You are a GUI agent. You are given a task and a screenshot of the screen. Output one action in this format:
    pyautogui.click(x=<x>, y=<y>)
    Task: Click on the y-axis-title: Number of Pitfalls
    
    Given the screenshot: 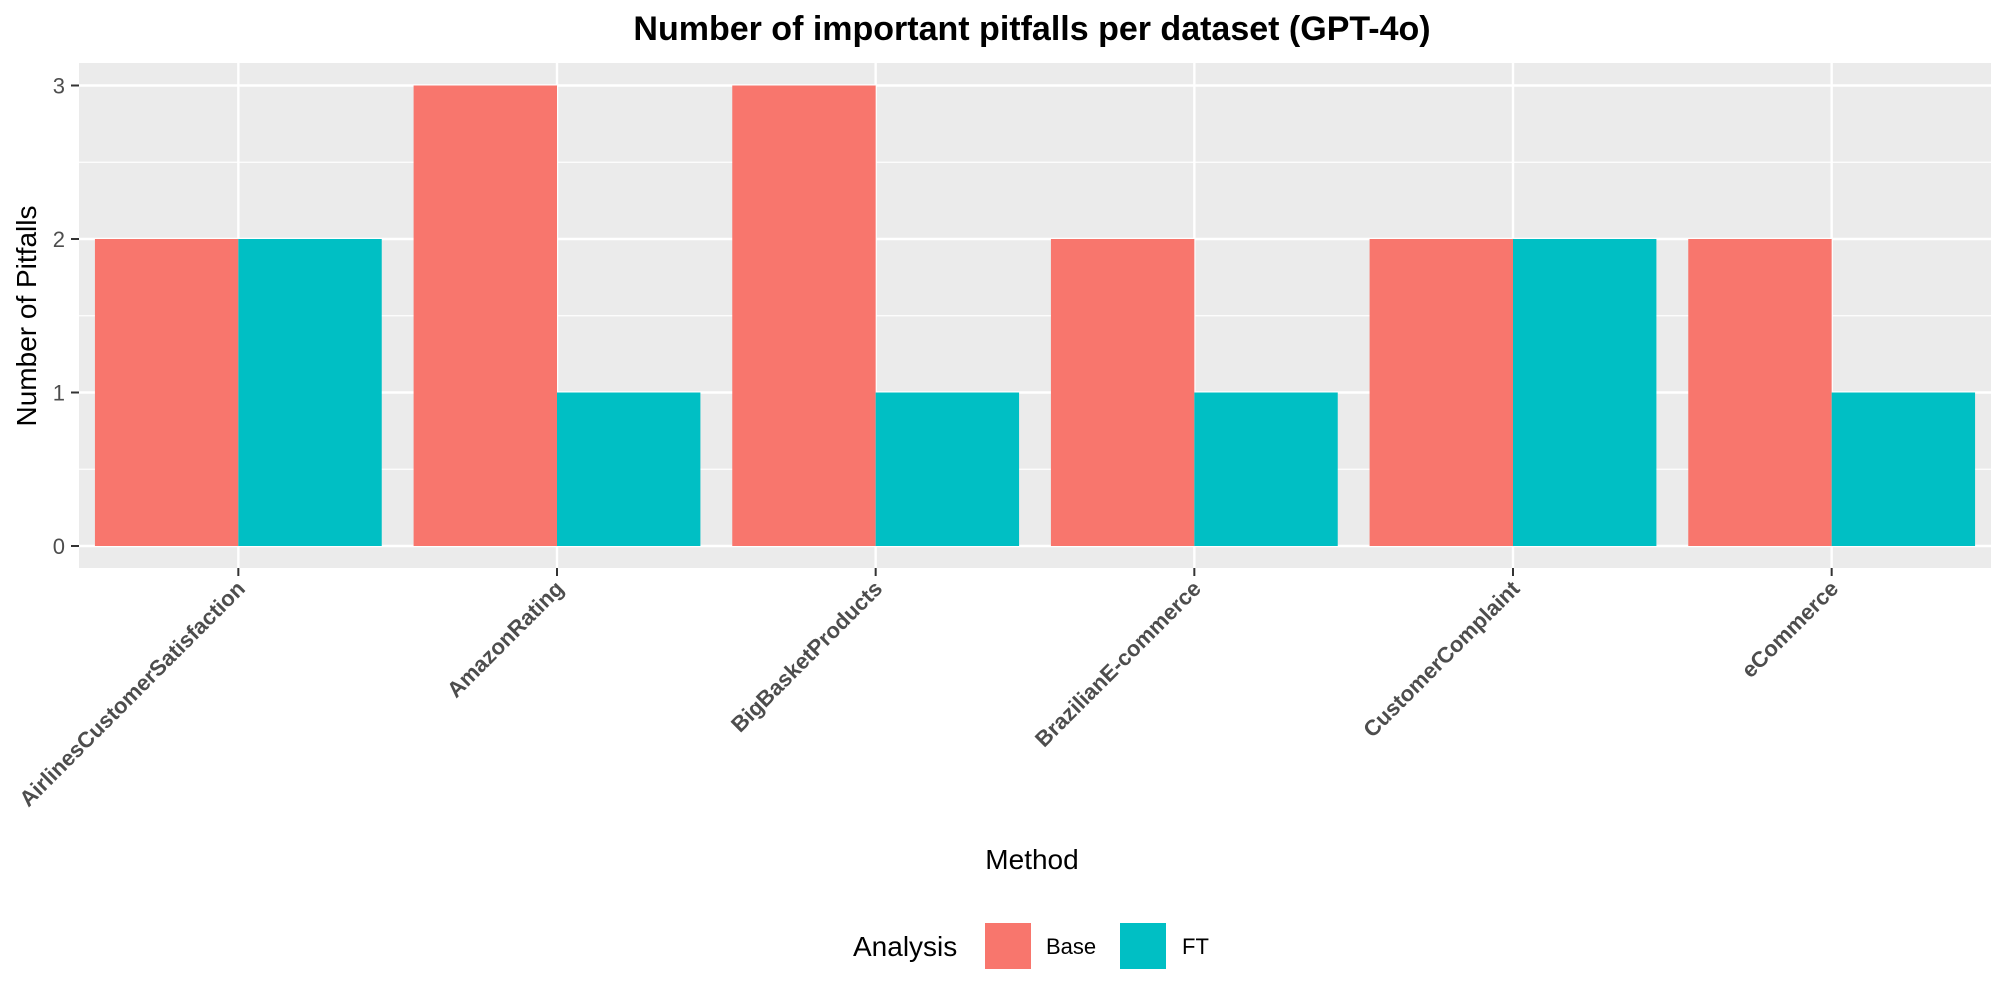 What is the action you would take?
    pyautogui.click(x=26, y=316)
    